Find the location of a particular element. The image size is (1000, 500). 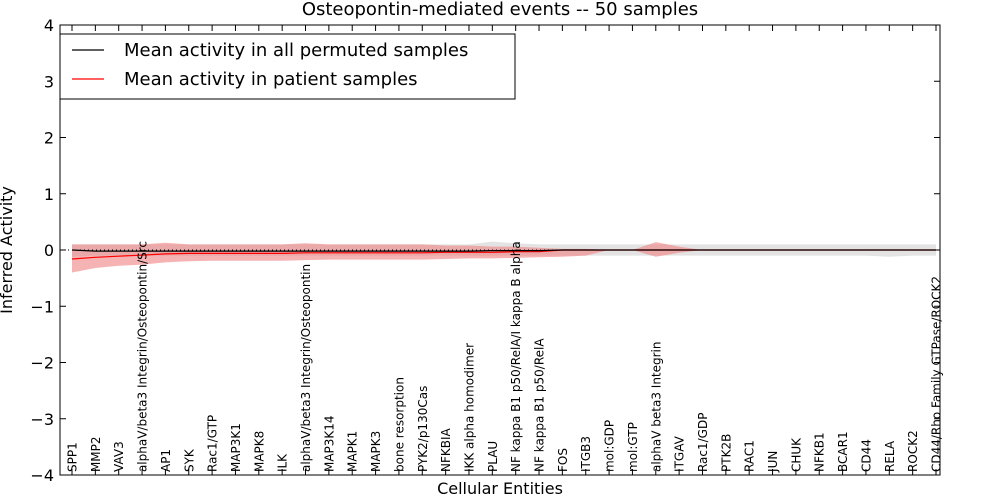

confidence-bands is located at coordinates (504, 257).